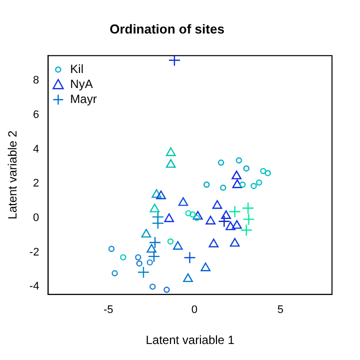 Image resolution: width=360 pixels, height=360 pixels. What do you see at coordinates (108, 310) in the screenshot?
I see `x-tick-label: -5` at bounding box center [108, 310].